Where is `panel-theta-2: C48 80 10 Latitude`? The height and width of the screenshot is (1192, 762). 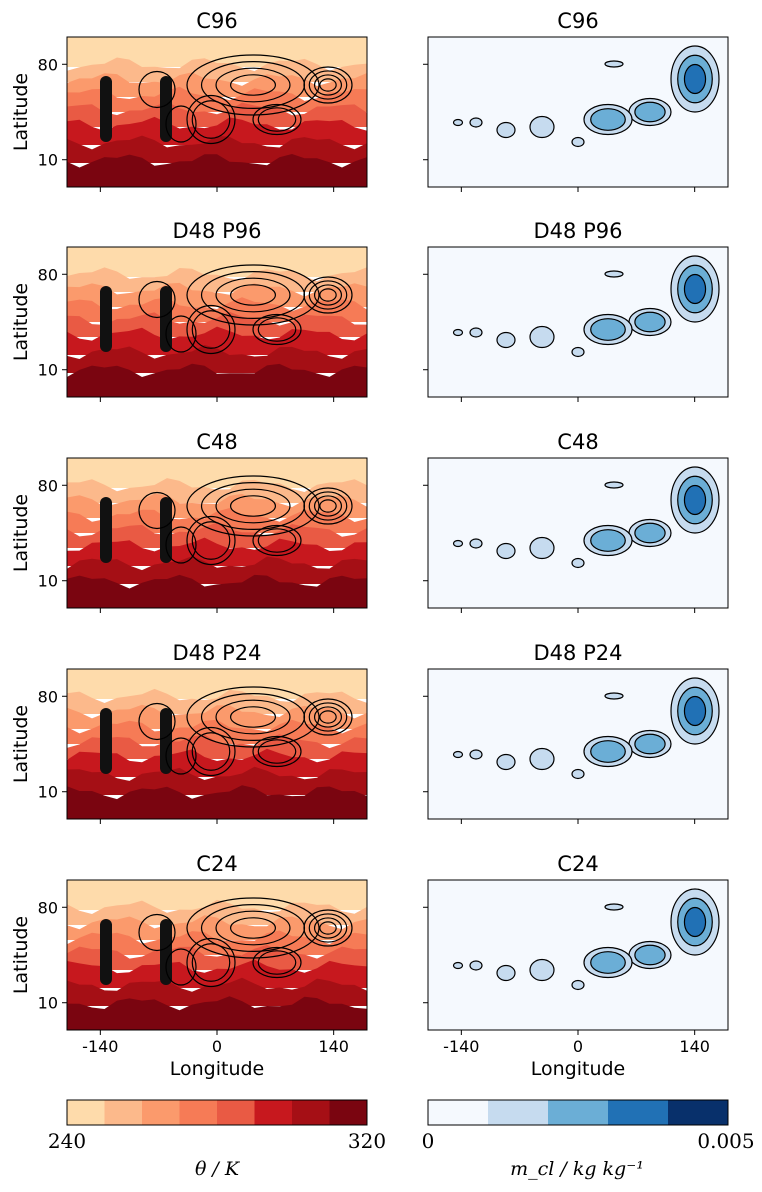
panel-theta-2: C48 80 10 Latitude is located at coordinates (189, 521).